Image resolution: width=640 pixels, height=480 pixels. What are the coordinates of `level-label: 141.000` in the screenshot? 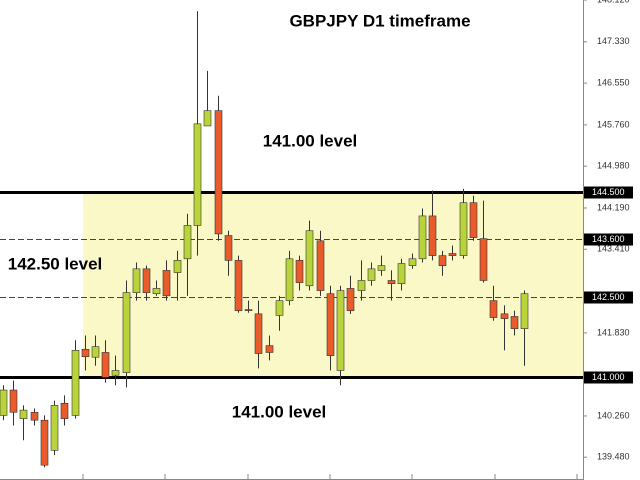 It's located at (608, 377).